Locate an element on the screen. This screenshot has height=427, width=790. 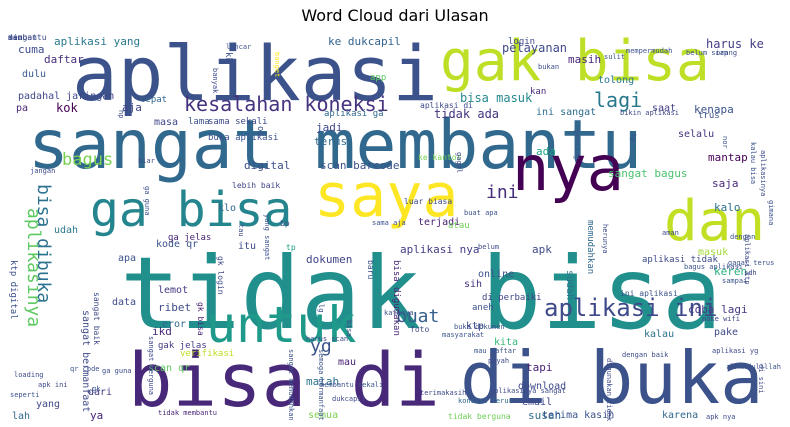
word-179: hp is located at coordinates (633, 138).